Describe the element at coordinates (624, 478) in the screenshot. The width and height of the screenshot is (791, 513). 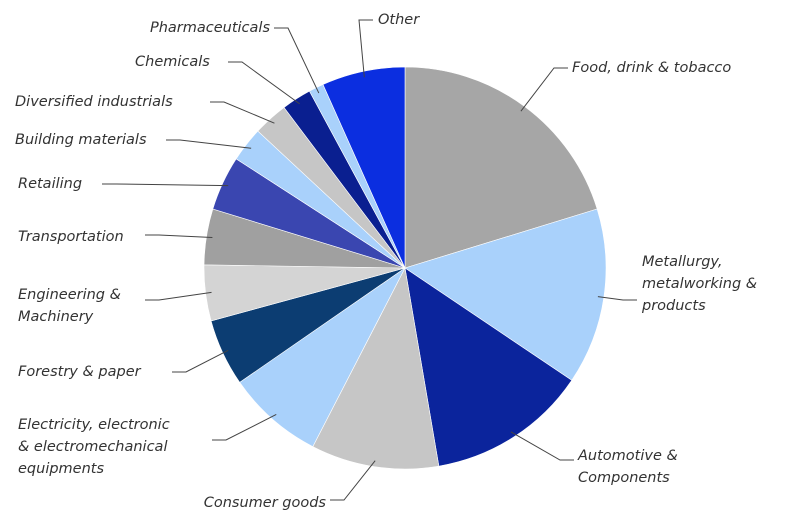
I see `slice-label-line: Components` at that location.